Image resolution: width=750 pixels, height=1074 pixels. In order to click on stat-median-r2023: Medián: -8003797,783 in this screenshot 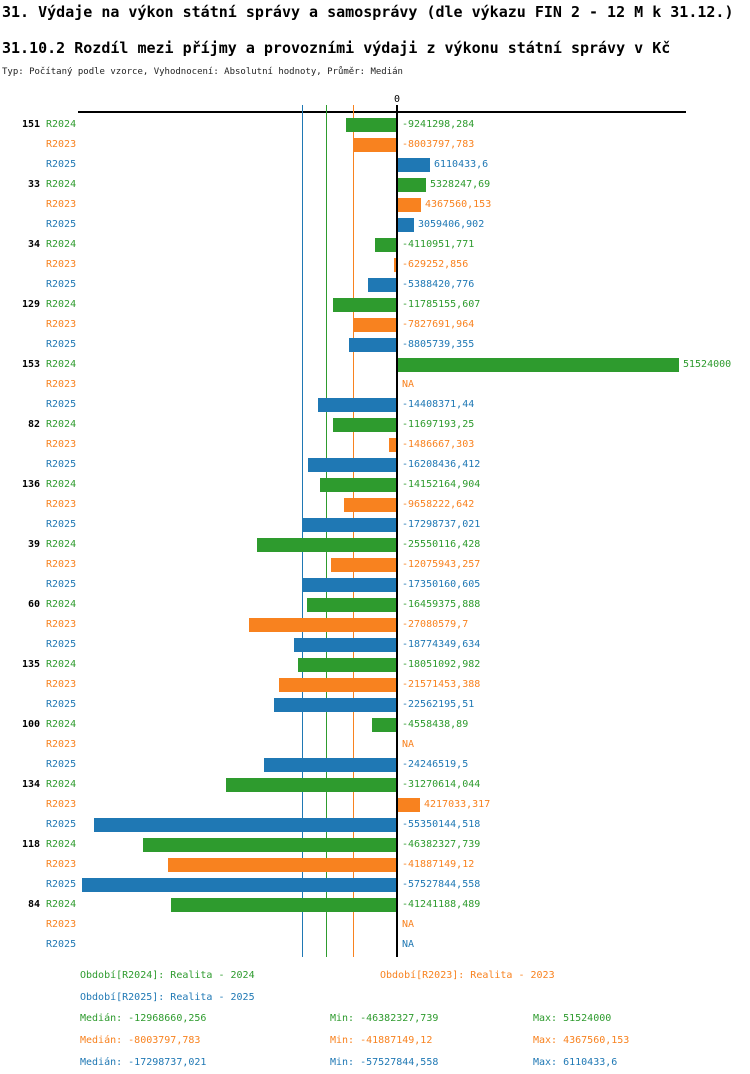, I will do `click(140, 1040)`.